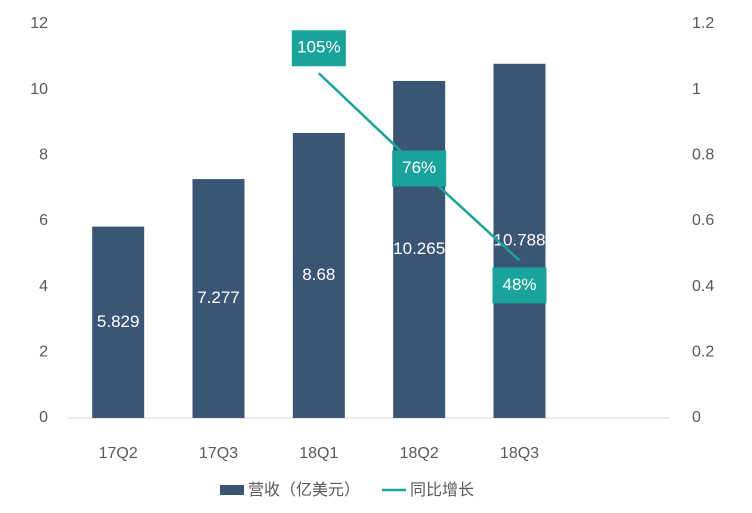 This screenshot has height=513, width=752. I want to click on bar-label: 10.788, so click(520, 239).